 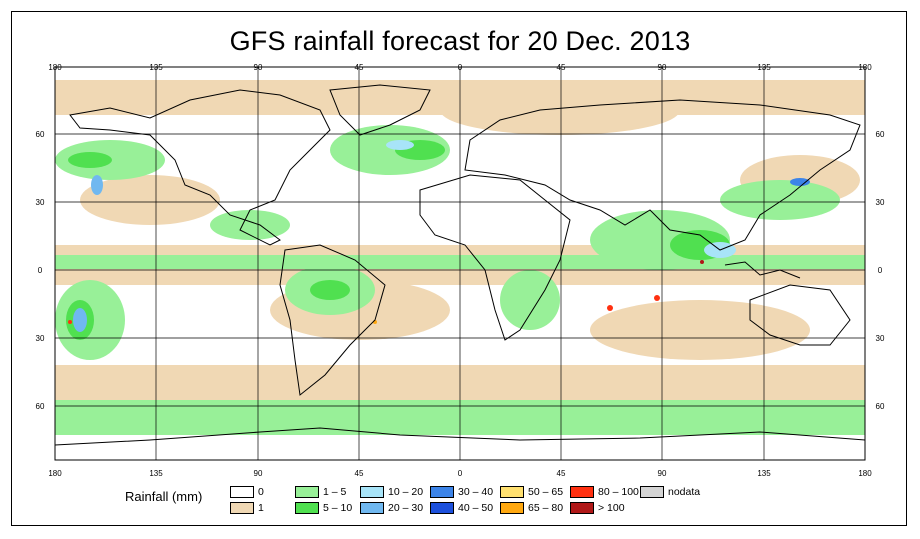 What do you see at coordinates (546, 508) in the screenshot?
I see `legend-label: 65 – 80` at bounding box center [546, 508].